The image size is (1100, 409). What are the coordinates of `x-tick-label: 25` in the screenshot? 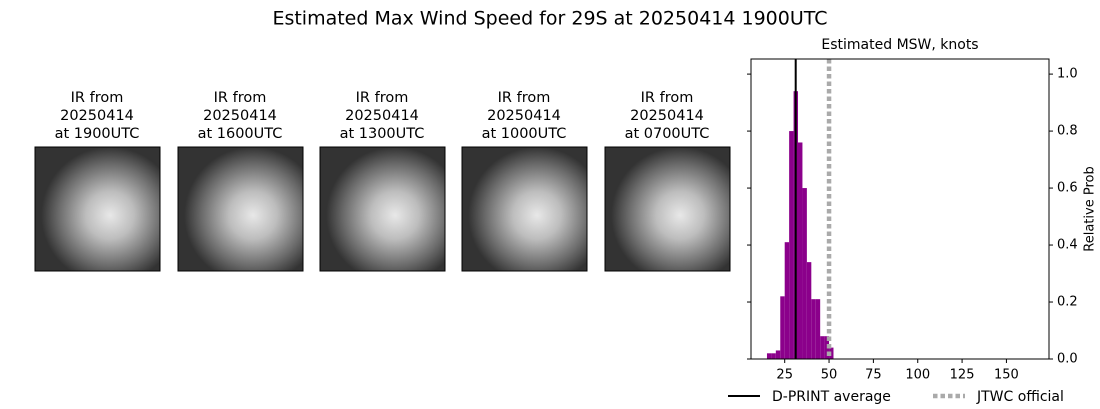 It's located at (784, 375).